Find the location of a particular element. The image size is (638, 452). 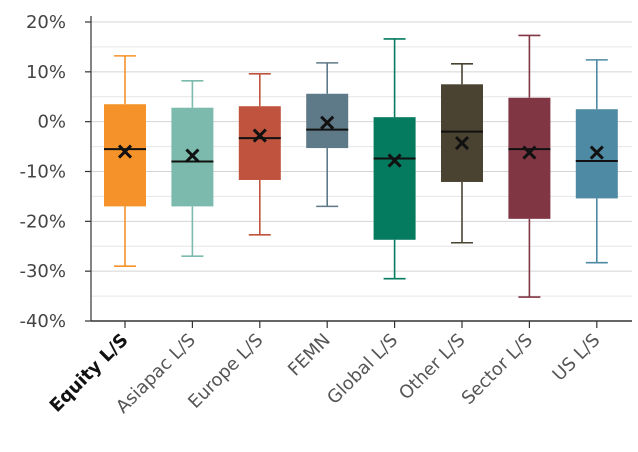

y-tick-label: 20% is located at coordinates (46, 22).